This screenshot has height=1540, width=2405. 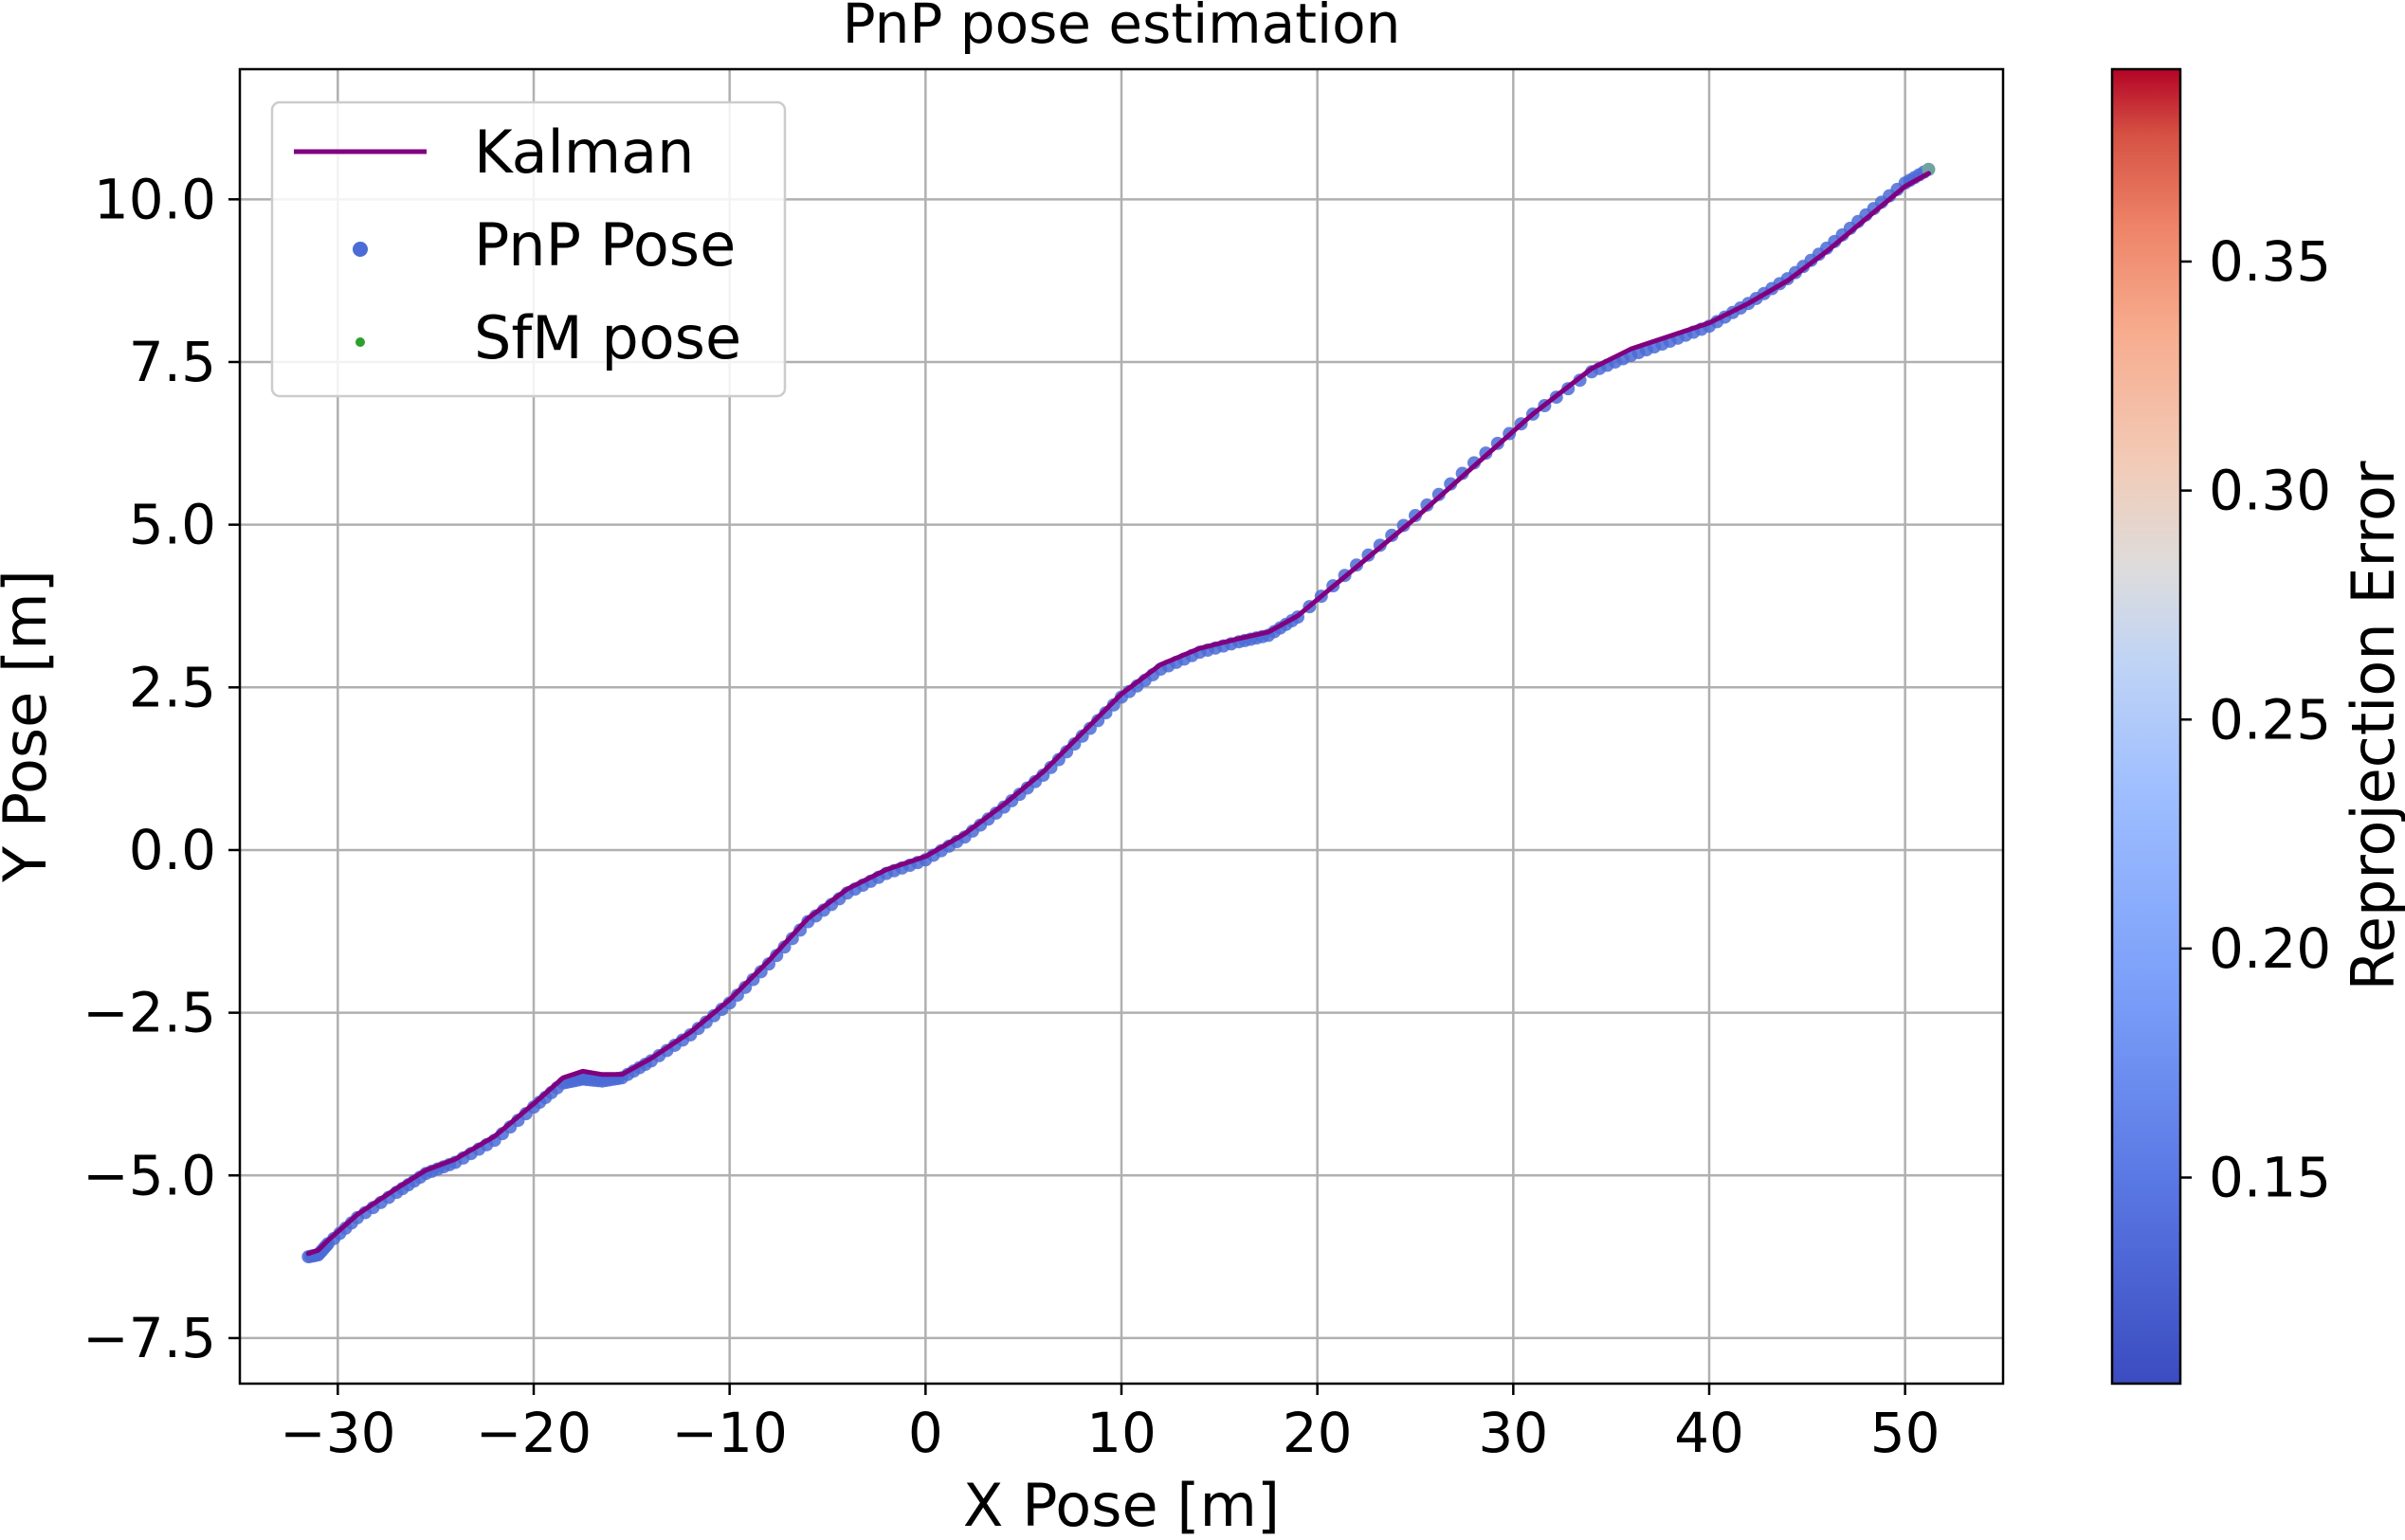 I want to click on legend-pnp-dot-swatch, so click(x=360, y=250).